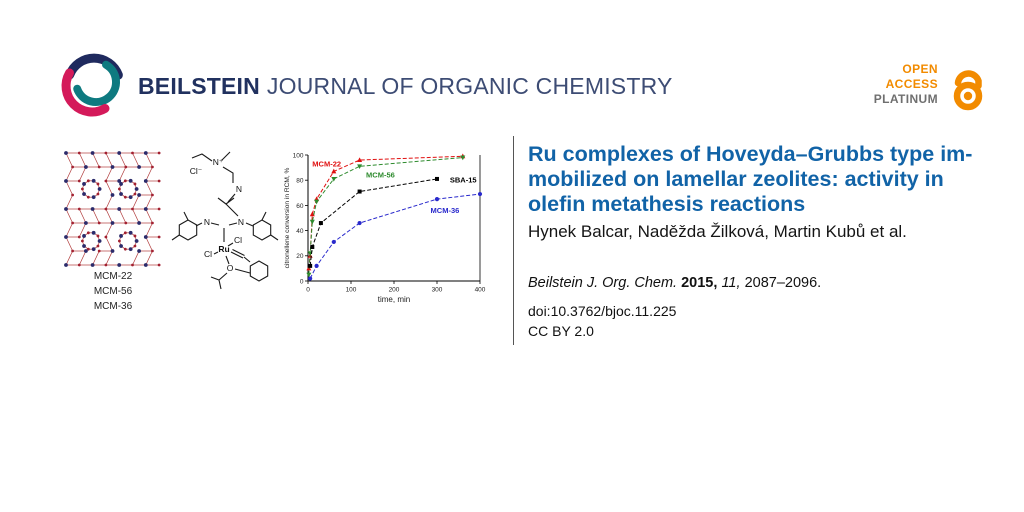 The image size is (1024, 512). I want to click on open-access-label: OPEN ACCESS PLATINUM, so click(897, 84).